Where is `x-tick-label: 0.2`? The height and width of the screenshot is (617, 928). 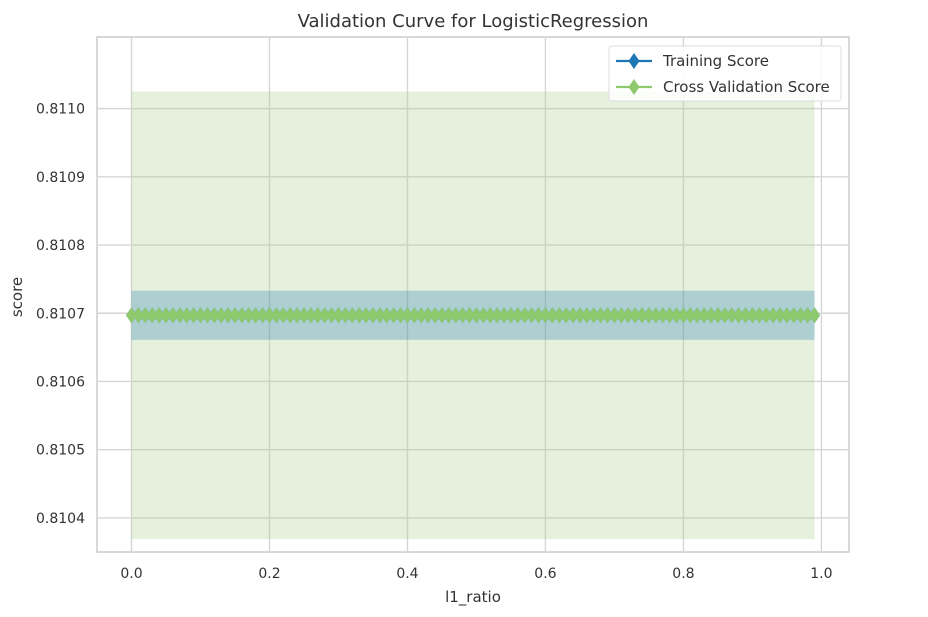 x-tick-label: 0.2 is located at coordinates (269, 574).